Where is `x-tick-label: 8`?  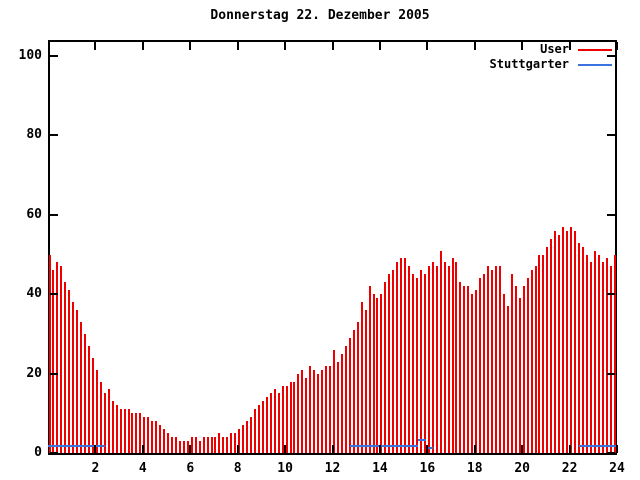 x-tick-label: 8 is located at coordinates (237, 468).